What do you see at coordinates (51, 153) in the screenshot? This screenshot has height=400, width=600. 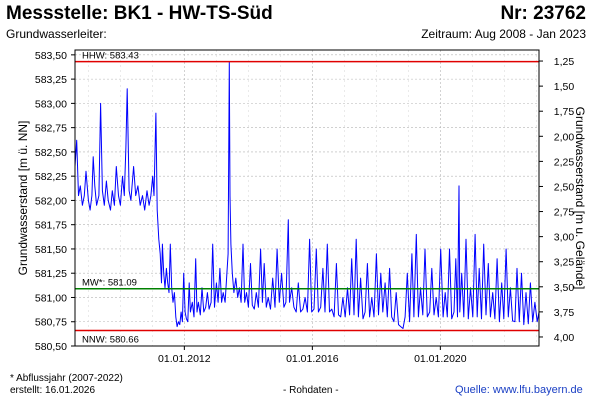 I see `y-tick-label: 582,50` at bounding box center [51, 153].